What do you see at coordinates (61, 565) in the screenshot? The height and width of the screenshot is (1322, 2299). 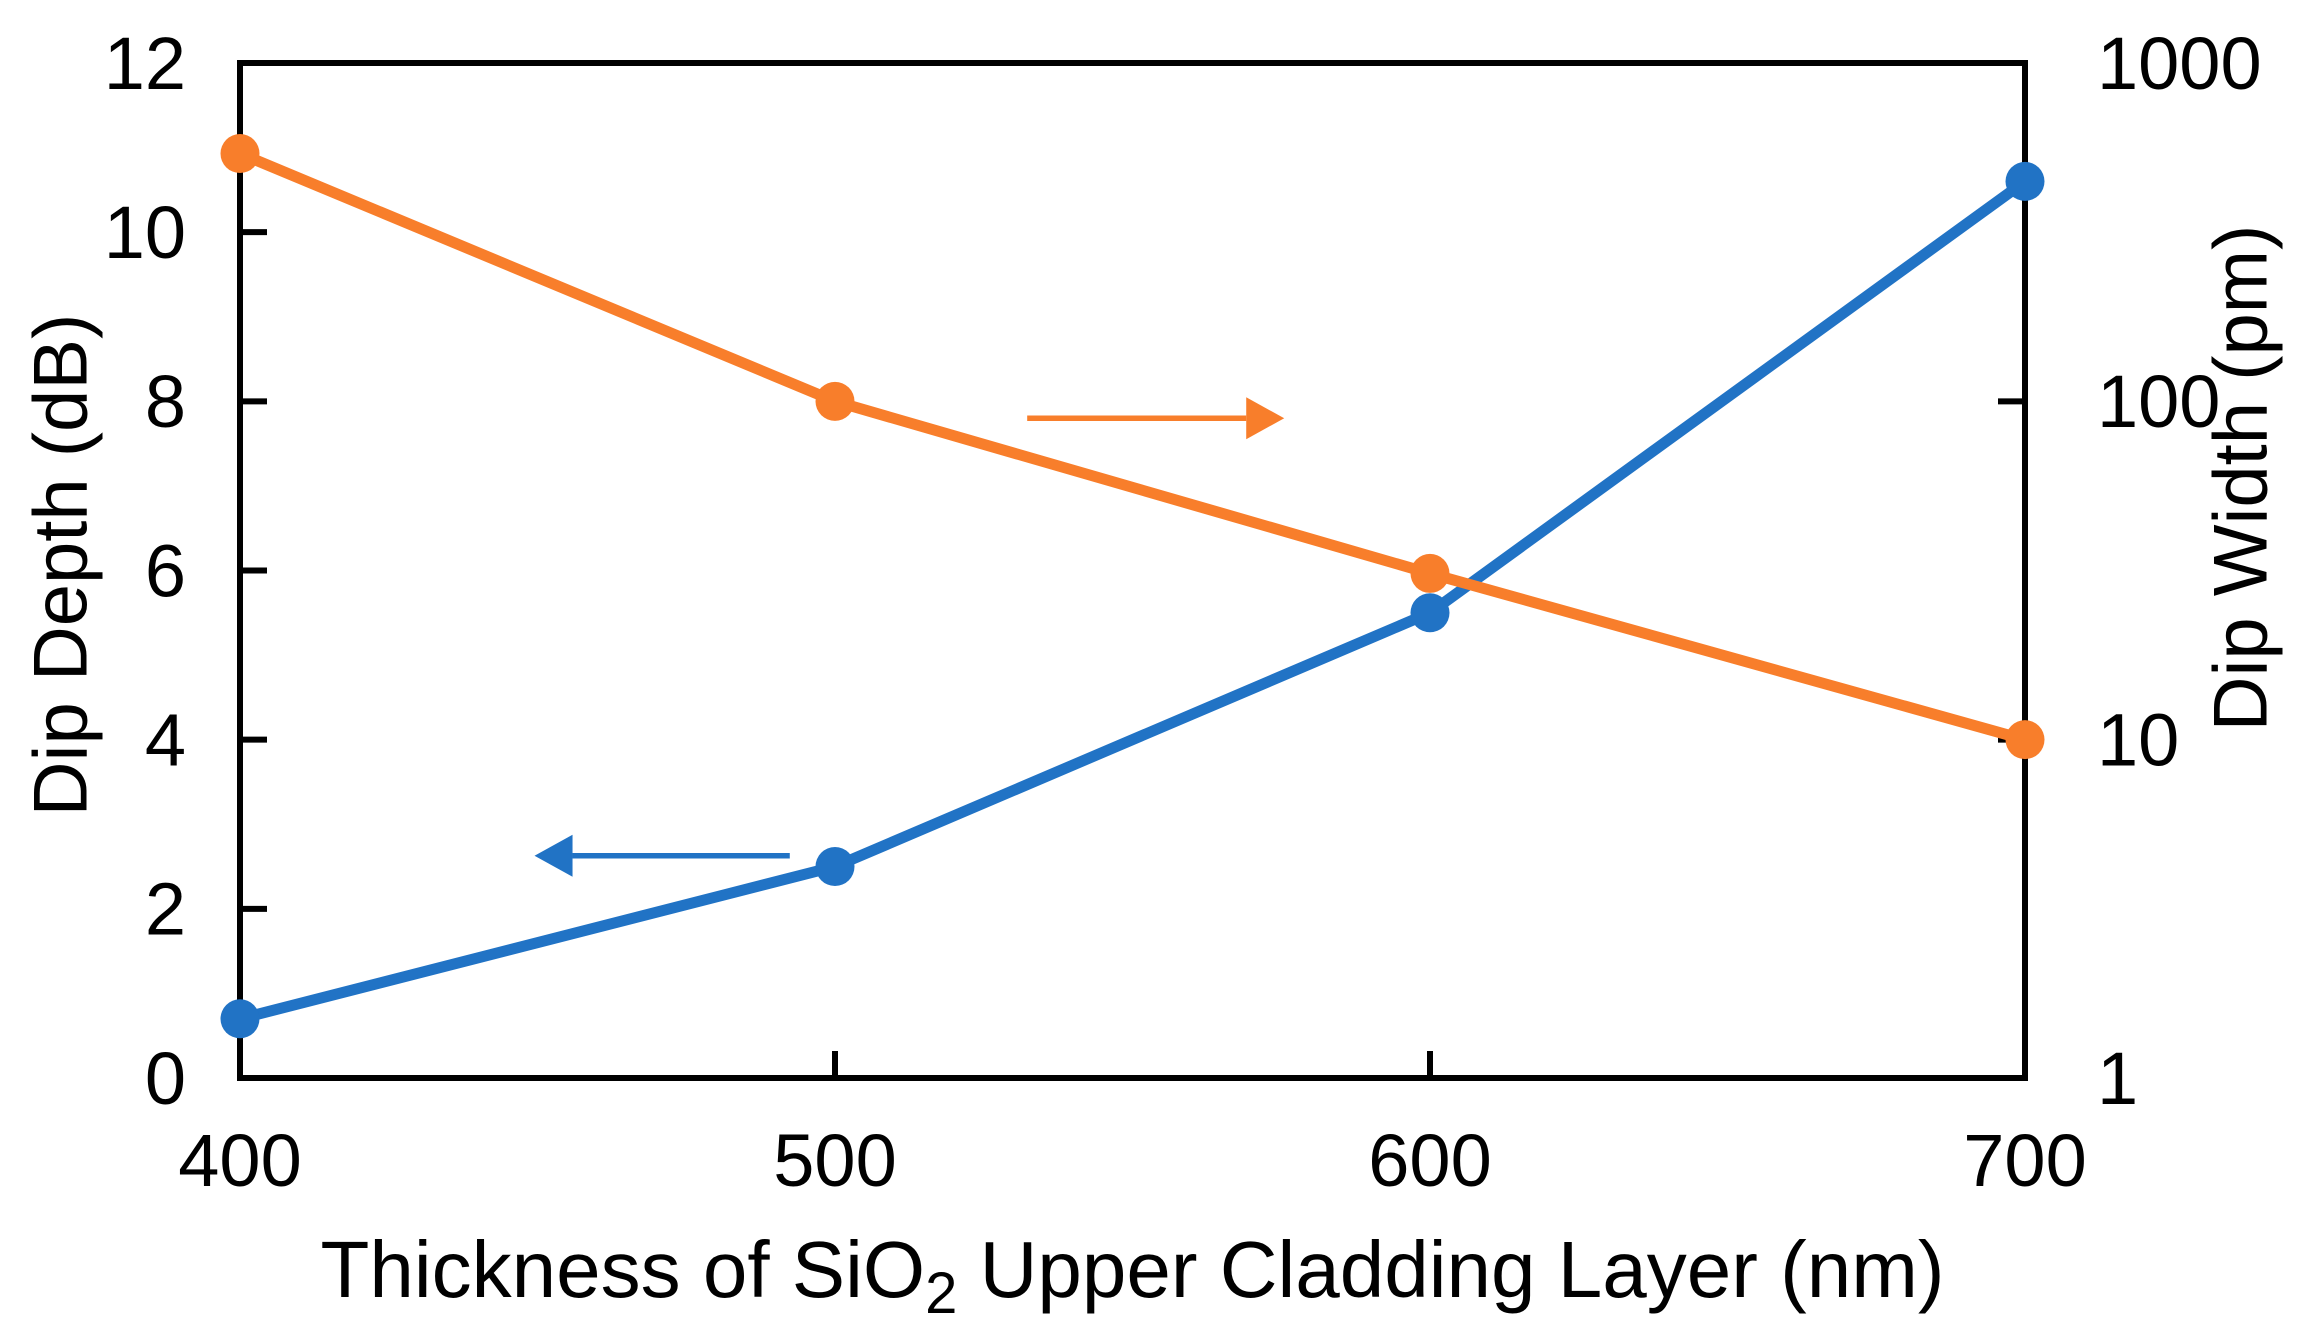 I see `left-axis-title: Dip Depth (dB)` at bounding box center [61, 565].